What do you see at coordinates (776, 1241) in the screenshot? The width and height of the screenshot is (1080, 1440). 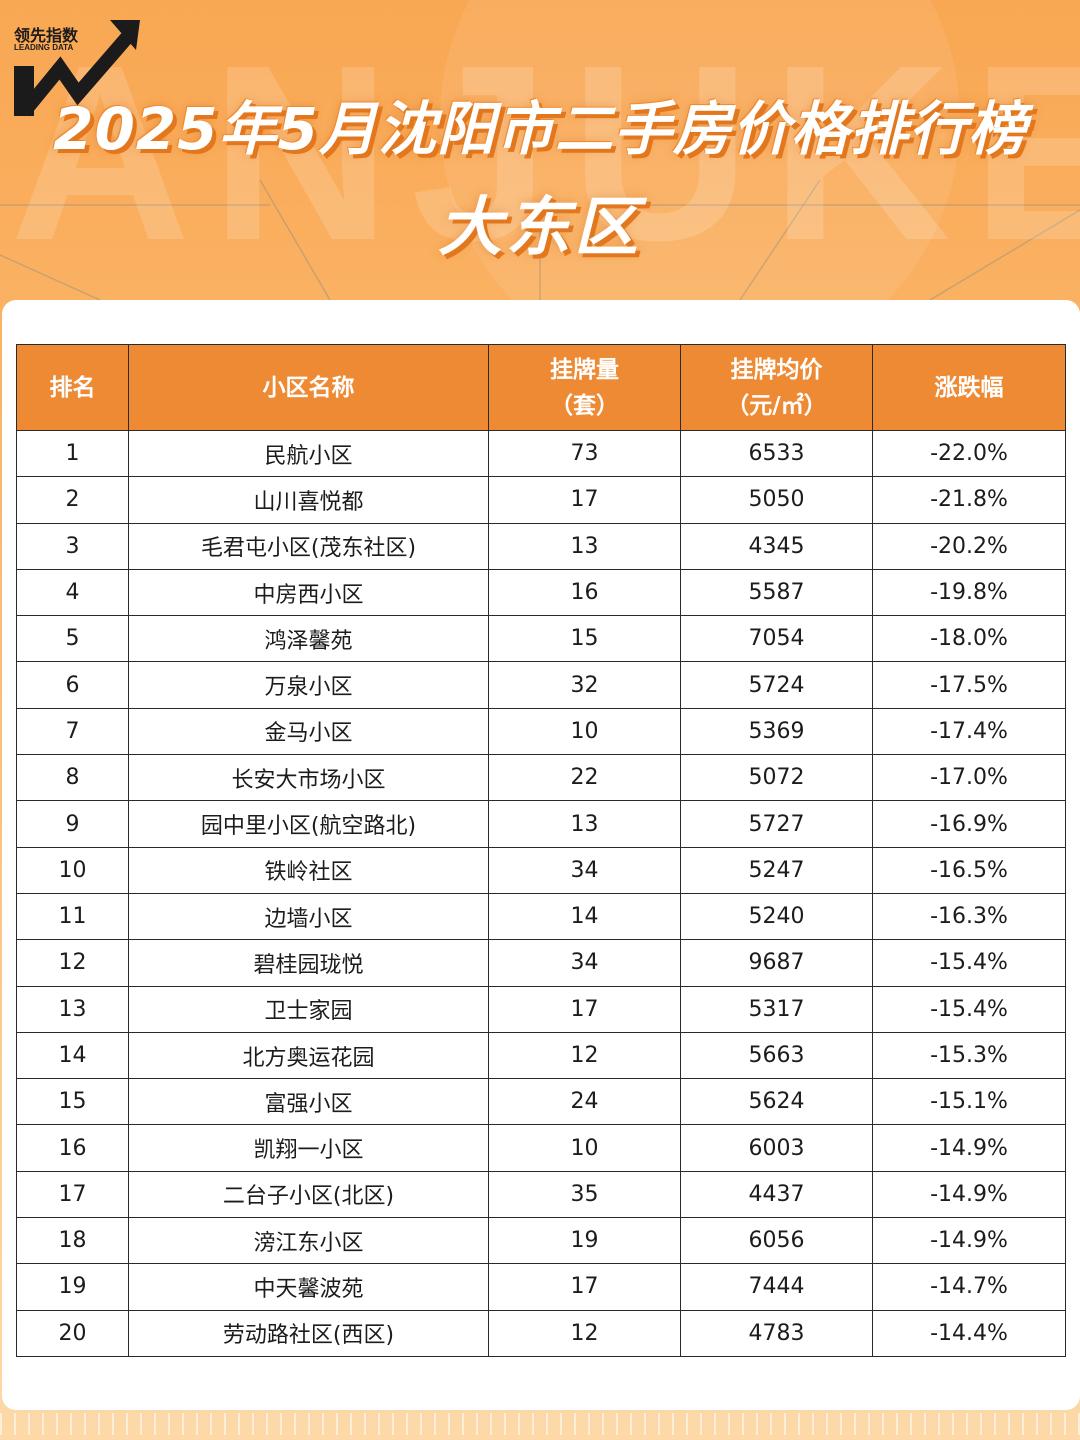 I see `cell-price: 6056` at bounding box center [776, 1241].